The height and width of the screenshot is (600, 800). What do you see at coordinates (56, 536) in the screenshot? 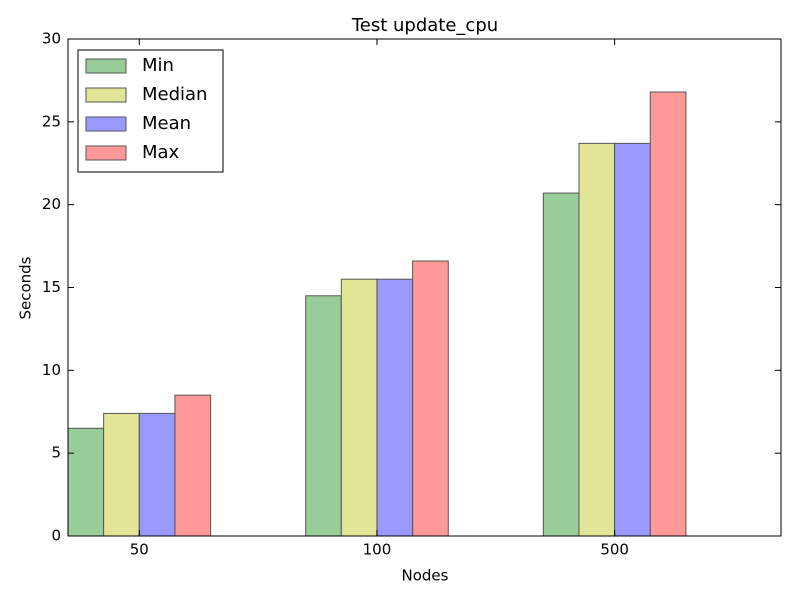
I see `y-tick-label: 0` at bounding box center [56, 536].